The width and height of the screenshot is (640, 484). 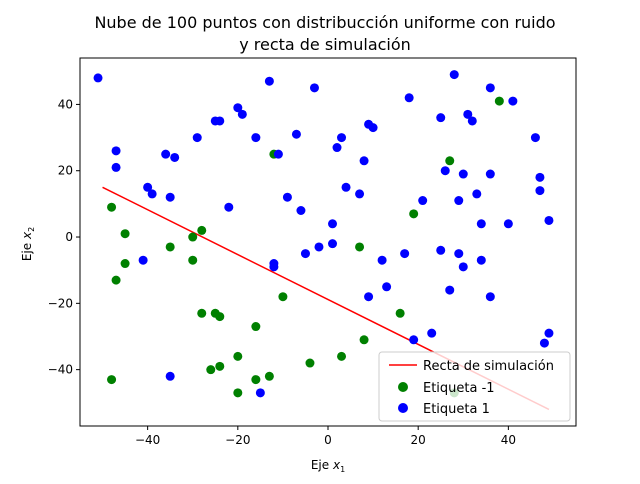 I want to click on legend-marker-neg, so click(x=403, y=387).